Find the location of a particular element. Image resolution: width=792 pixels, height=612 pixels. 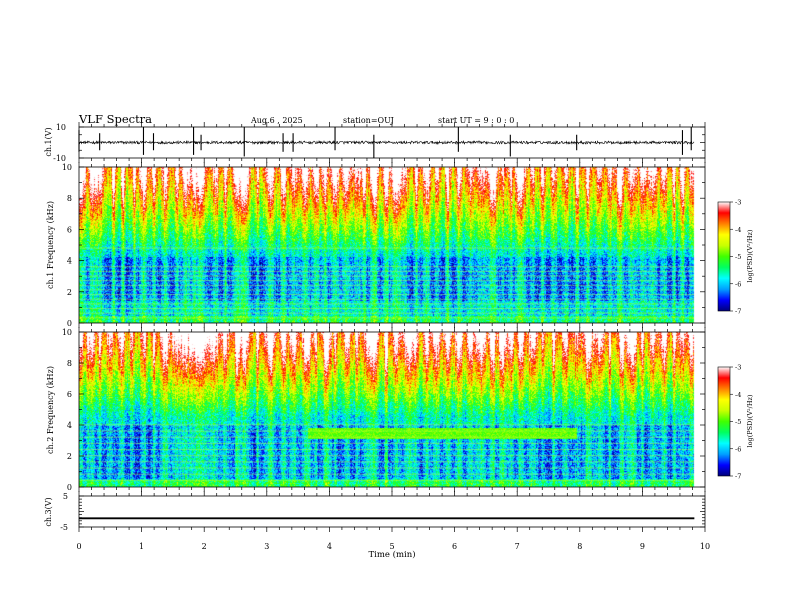

figure-title: VLF Spectra is located at coordinates (115, 119).